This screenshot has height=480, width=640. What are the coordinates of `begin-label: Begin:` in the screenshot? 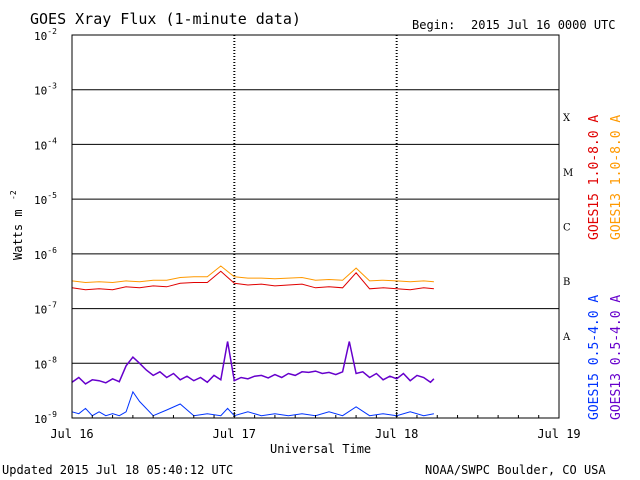 It's located at (433, 25).